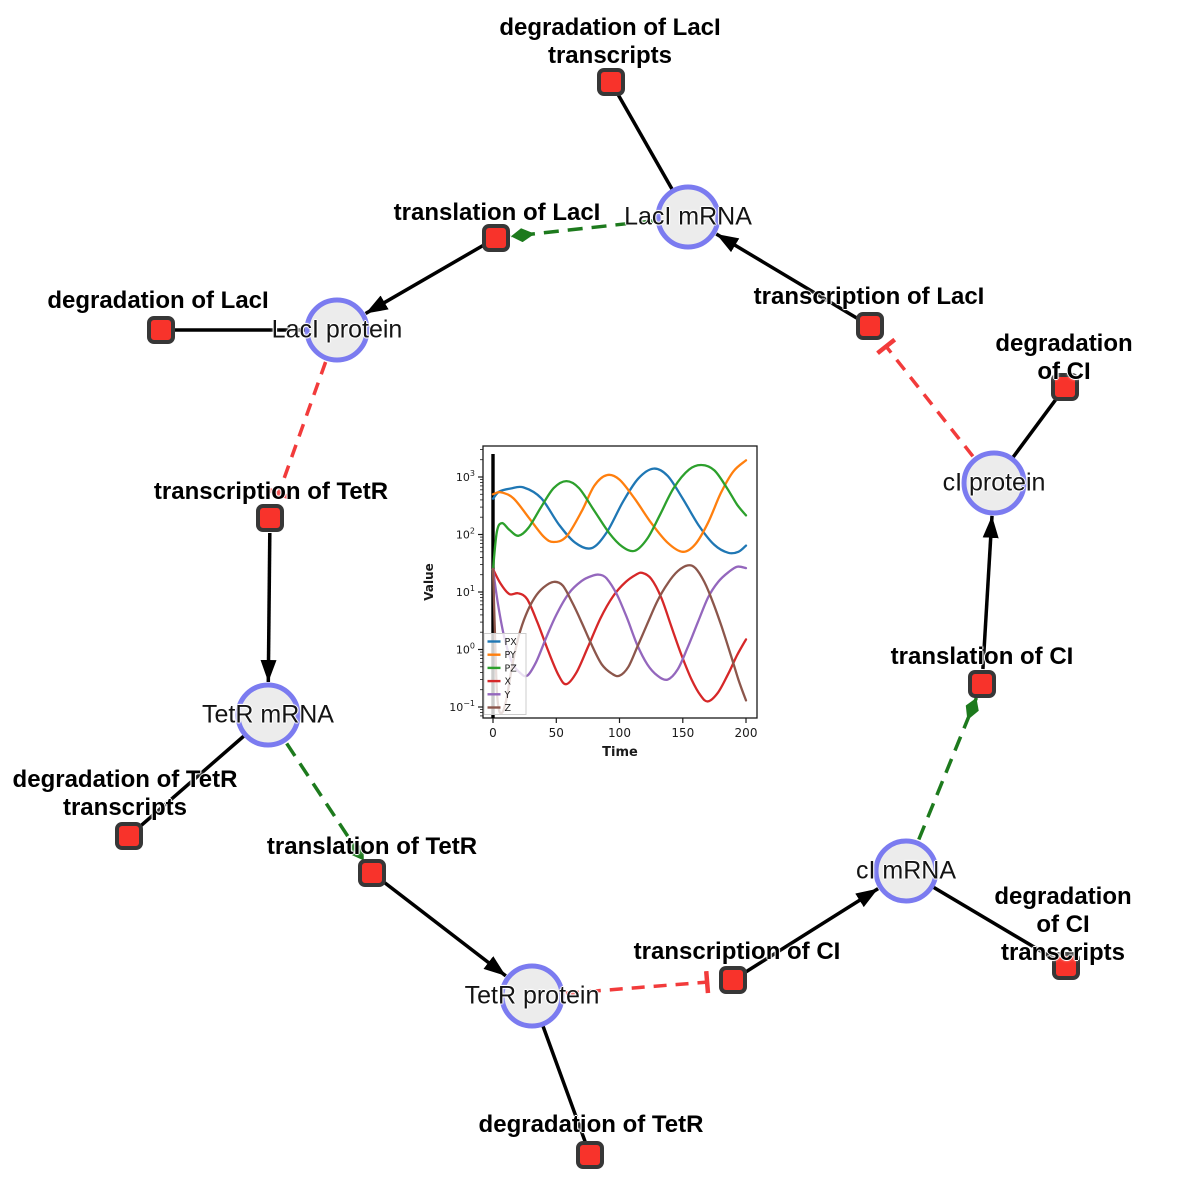 The image size is (1189, 1200). What do you see at coordinates (511, 655) in the screenshot?
I see `legend-label-PY: PY` at bounding box center [511, 655].